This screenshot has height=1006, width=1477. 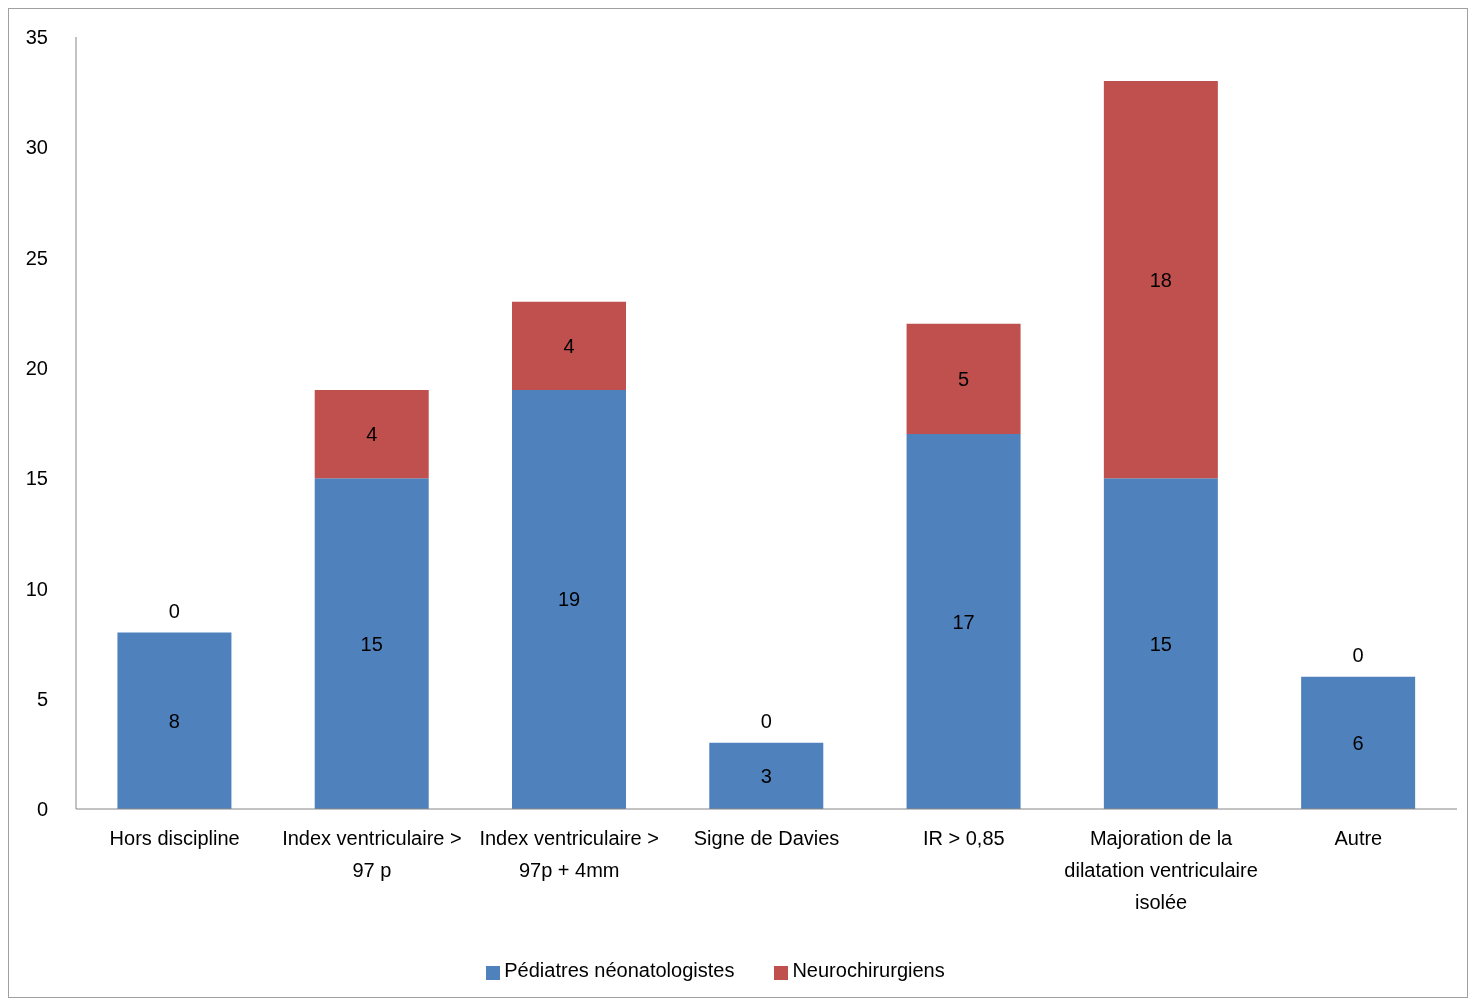 I want to click on y-tick-label: 30, so click(x=36, y=147).